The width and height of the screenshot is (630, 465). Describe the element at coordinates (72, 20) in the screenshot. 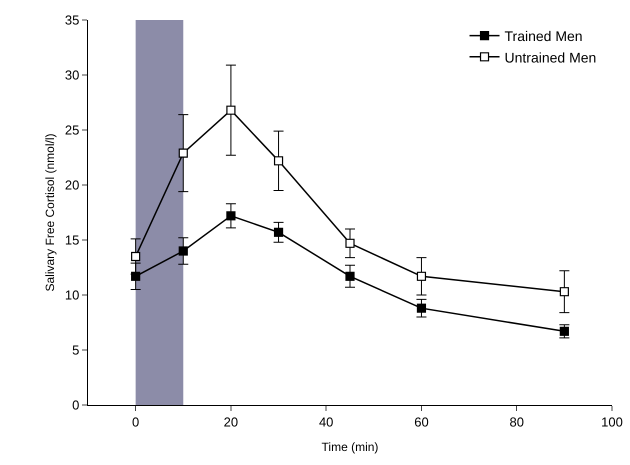

I see `y-tick-label: 35` at that location.